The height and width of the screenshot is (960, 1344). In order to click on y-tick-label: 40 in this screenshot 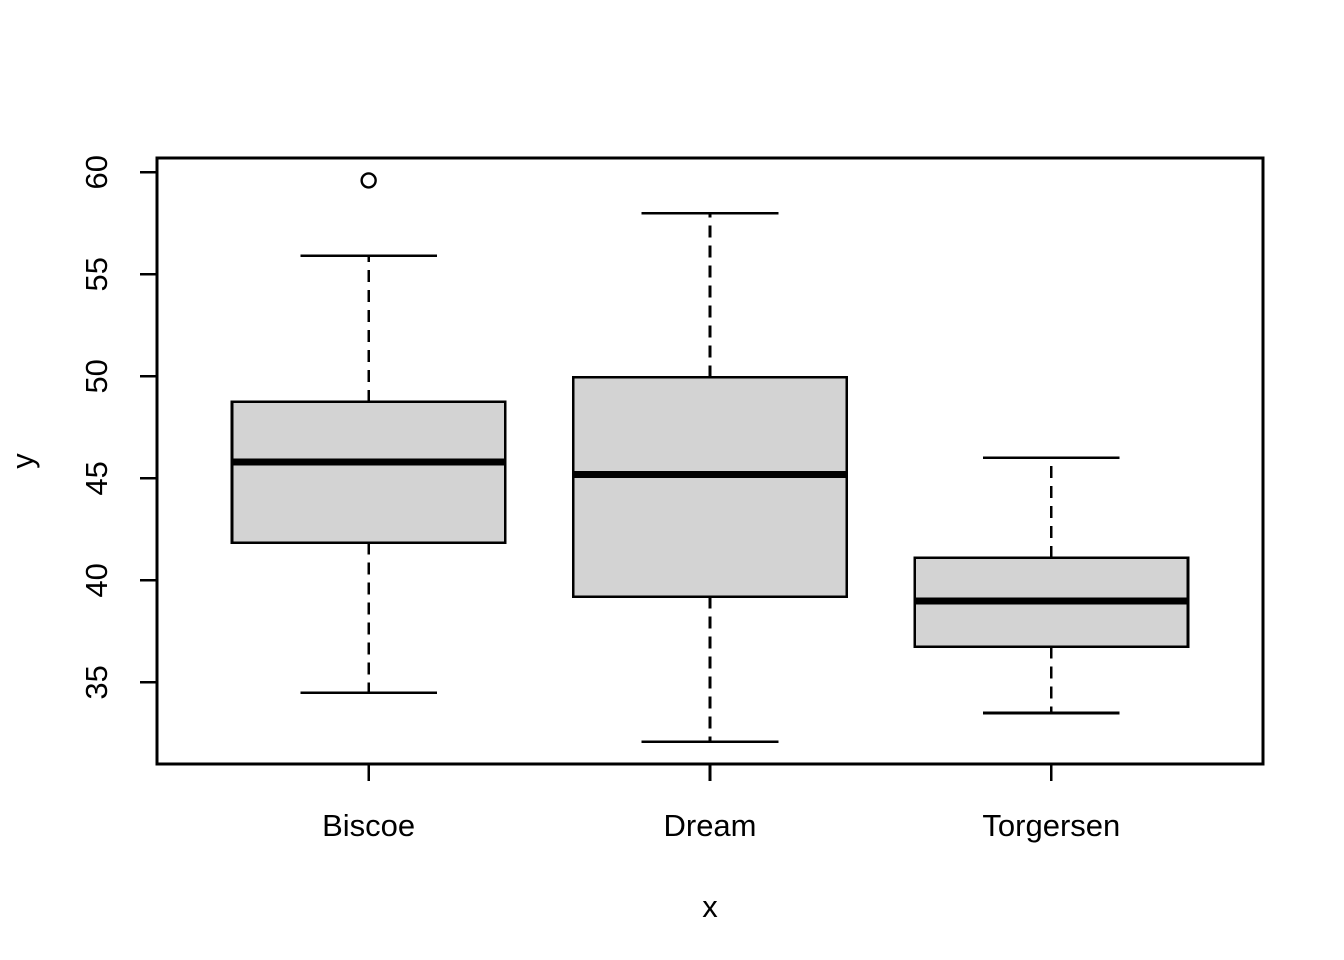, I will do `click(96, 580)`.